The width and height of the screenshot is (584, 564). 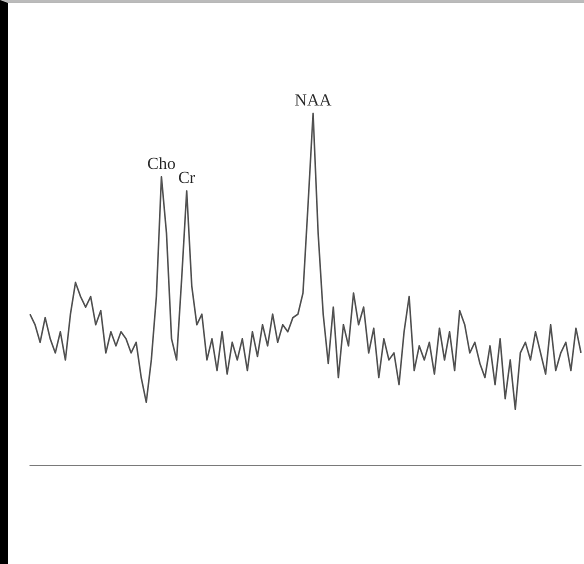 What do you see at coordinates (161, 163) in the screenshot?
I see `annotation: Cho` at bounding box center [161, 163].